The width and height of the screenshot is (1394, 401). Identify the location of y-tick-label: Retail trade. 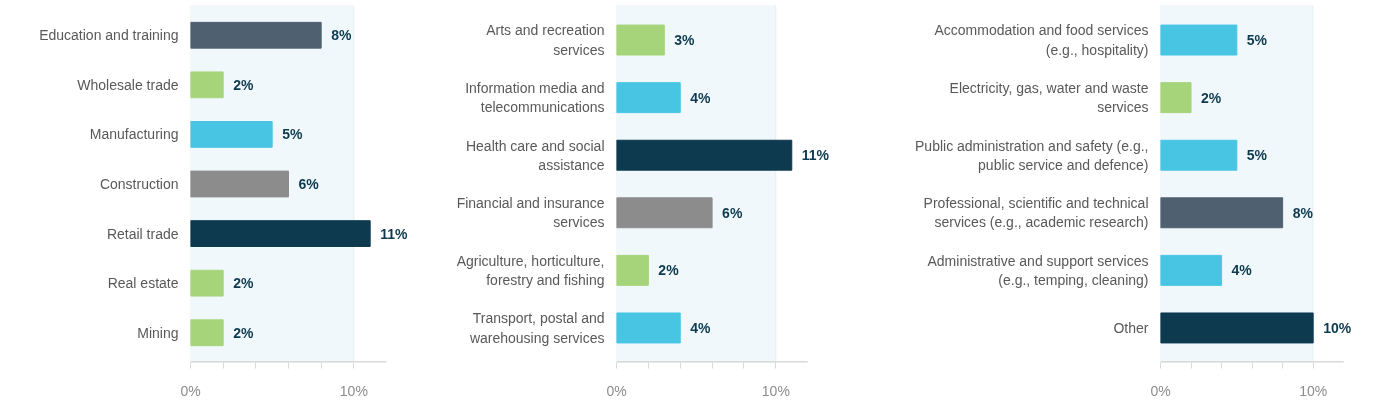
(142, 233).